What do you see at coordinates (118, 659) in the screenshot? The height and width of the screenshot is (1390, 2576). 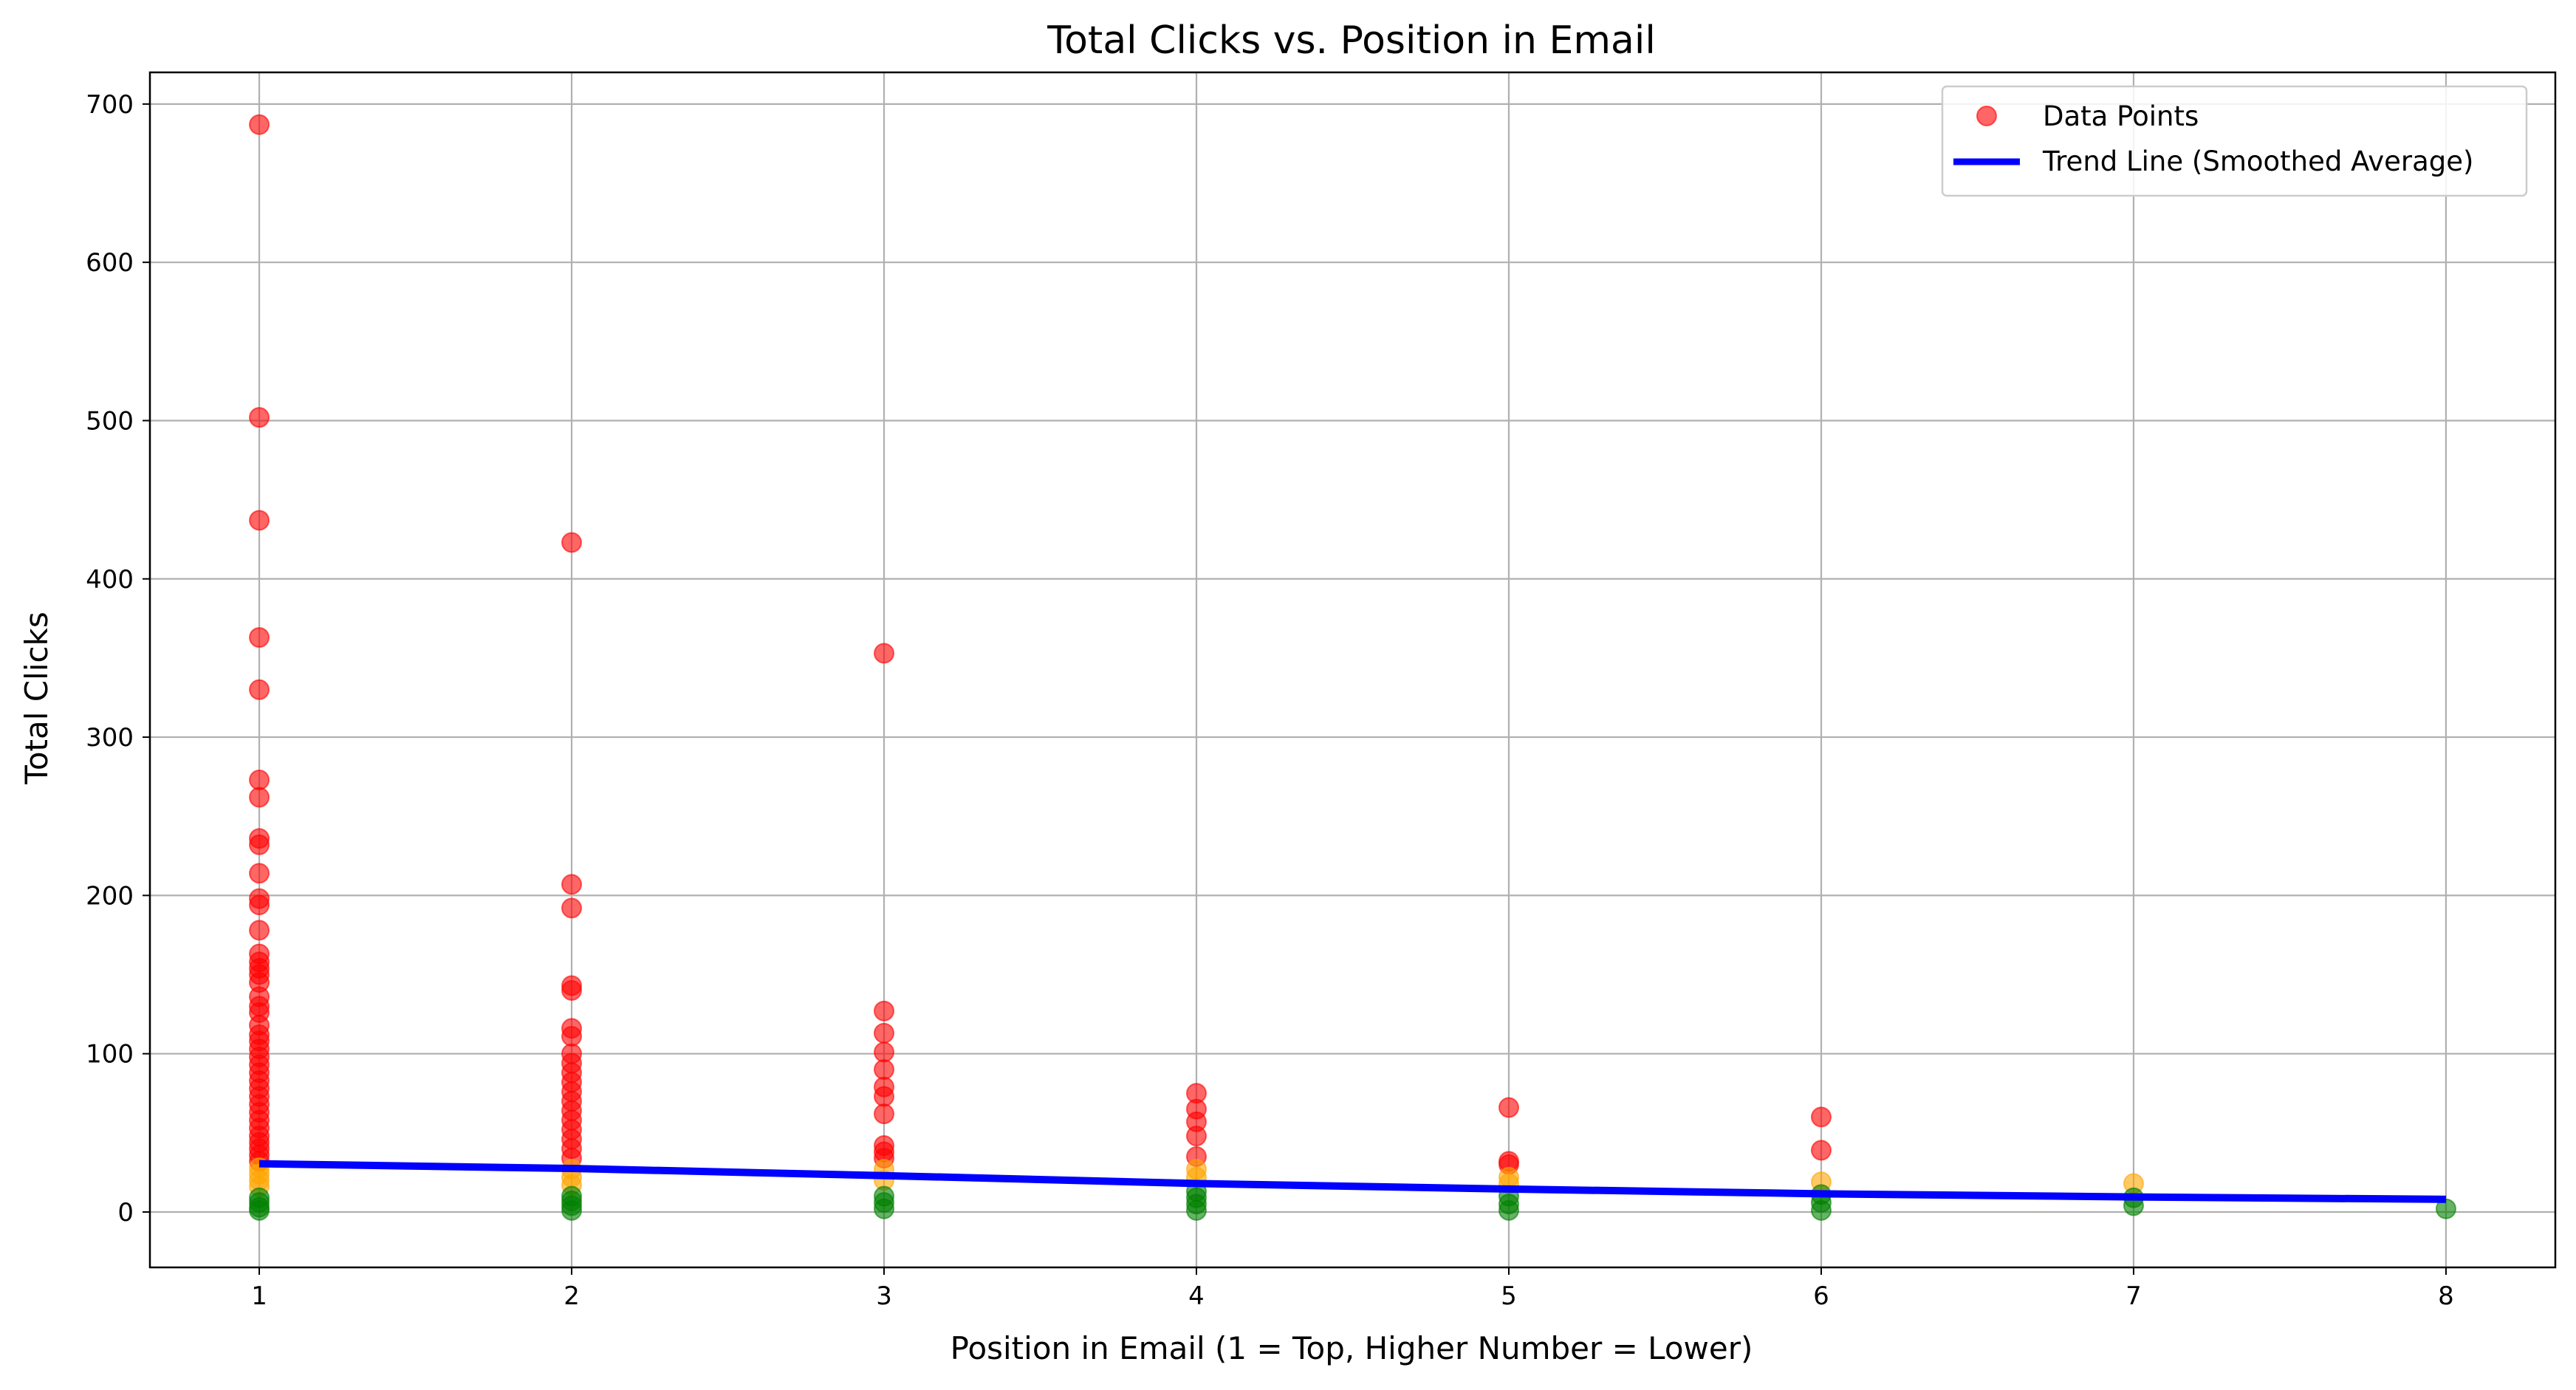 I see `y-axis-ticks: 0 100 200 300 400 500 600 700` at bounding box center [118, 659].